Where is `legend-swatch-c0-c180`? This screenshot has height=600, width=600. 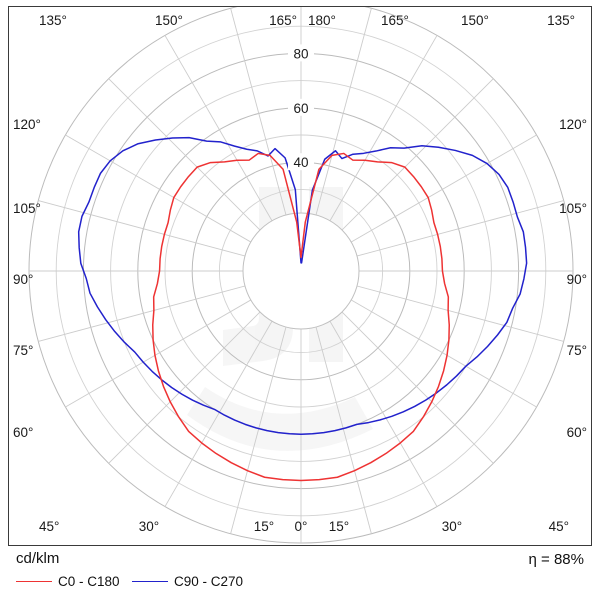 legend-swatch-c0-c180 is located at coordinates (34, 581).